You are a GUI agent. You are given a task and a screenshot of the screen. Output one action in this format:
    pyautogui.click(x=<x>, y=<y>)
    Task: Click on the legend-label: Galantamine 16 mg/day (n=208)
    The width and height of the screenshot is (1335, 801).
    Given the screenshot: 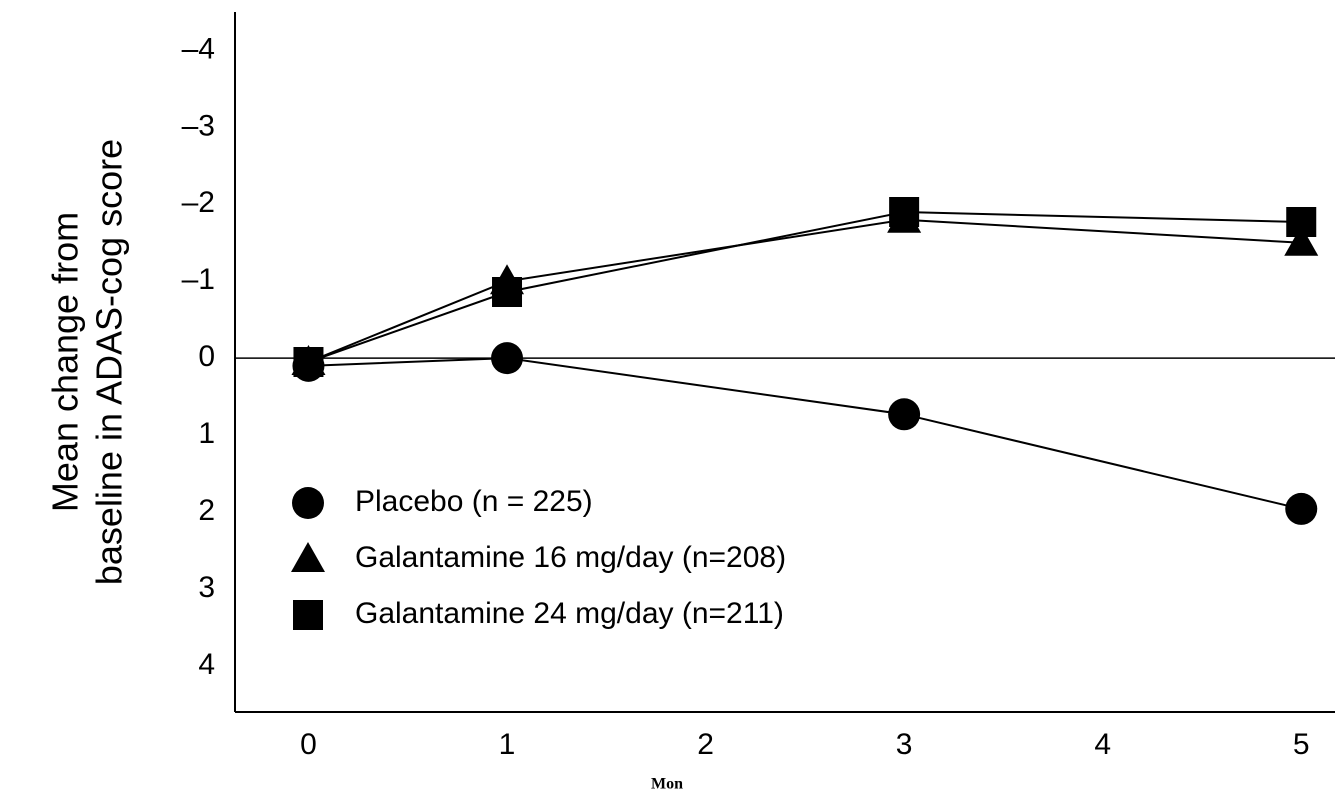 What is the action you would take?
    pyautogui.click(x=570, y=557)
    